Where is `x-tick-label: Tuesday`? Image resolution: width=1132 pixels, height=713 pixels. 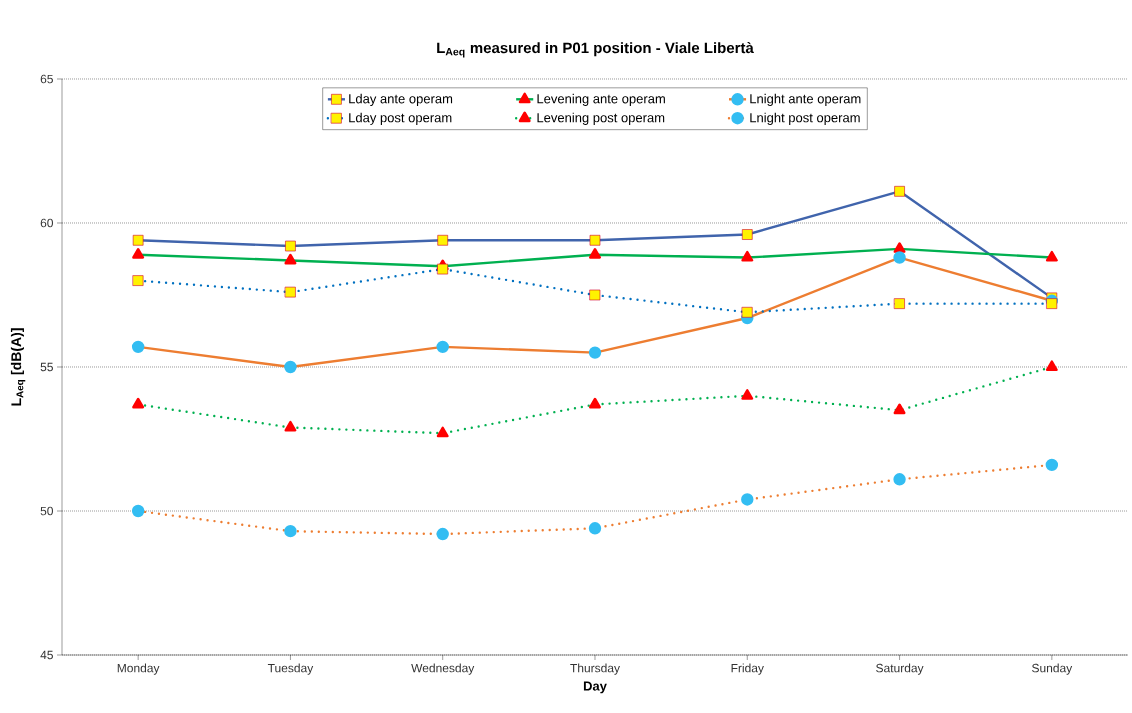 x-tick-label: Tuesday is located at coordinates (290, 669).